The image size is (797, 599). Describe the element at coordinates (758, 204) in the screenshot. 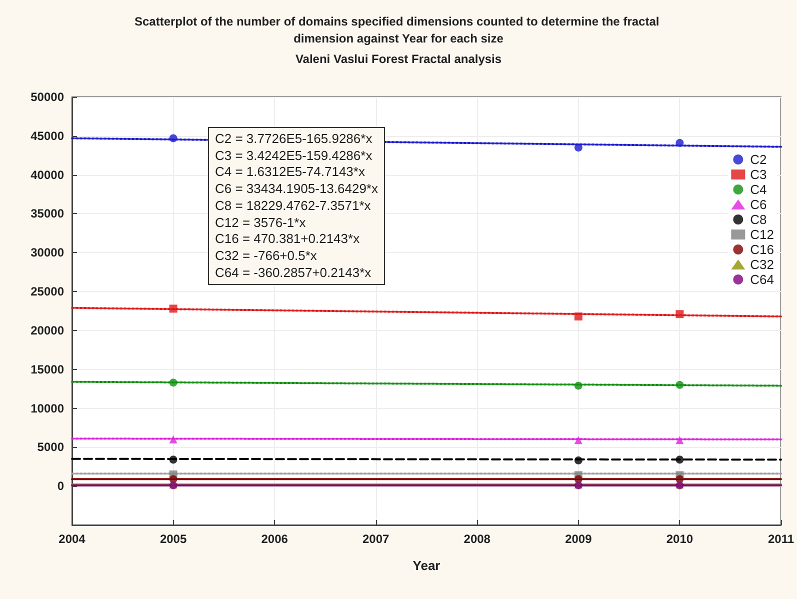

I see `legend-label: C6` at that location.